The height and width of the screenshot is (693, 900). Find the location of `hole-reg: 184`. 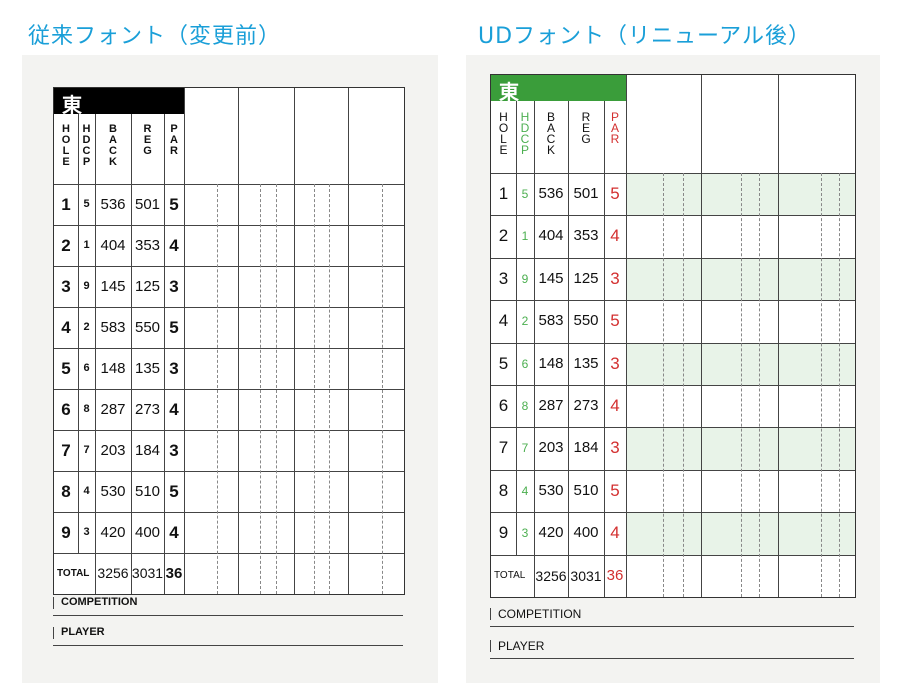

hole-reg: 184 is located at coordinates (586, 448).